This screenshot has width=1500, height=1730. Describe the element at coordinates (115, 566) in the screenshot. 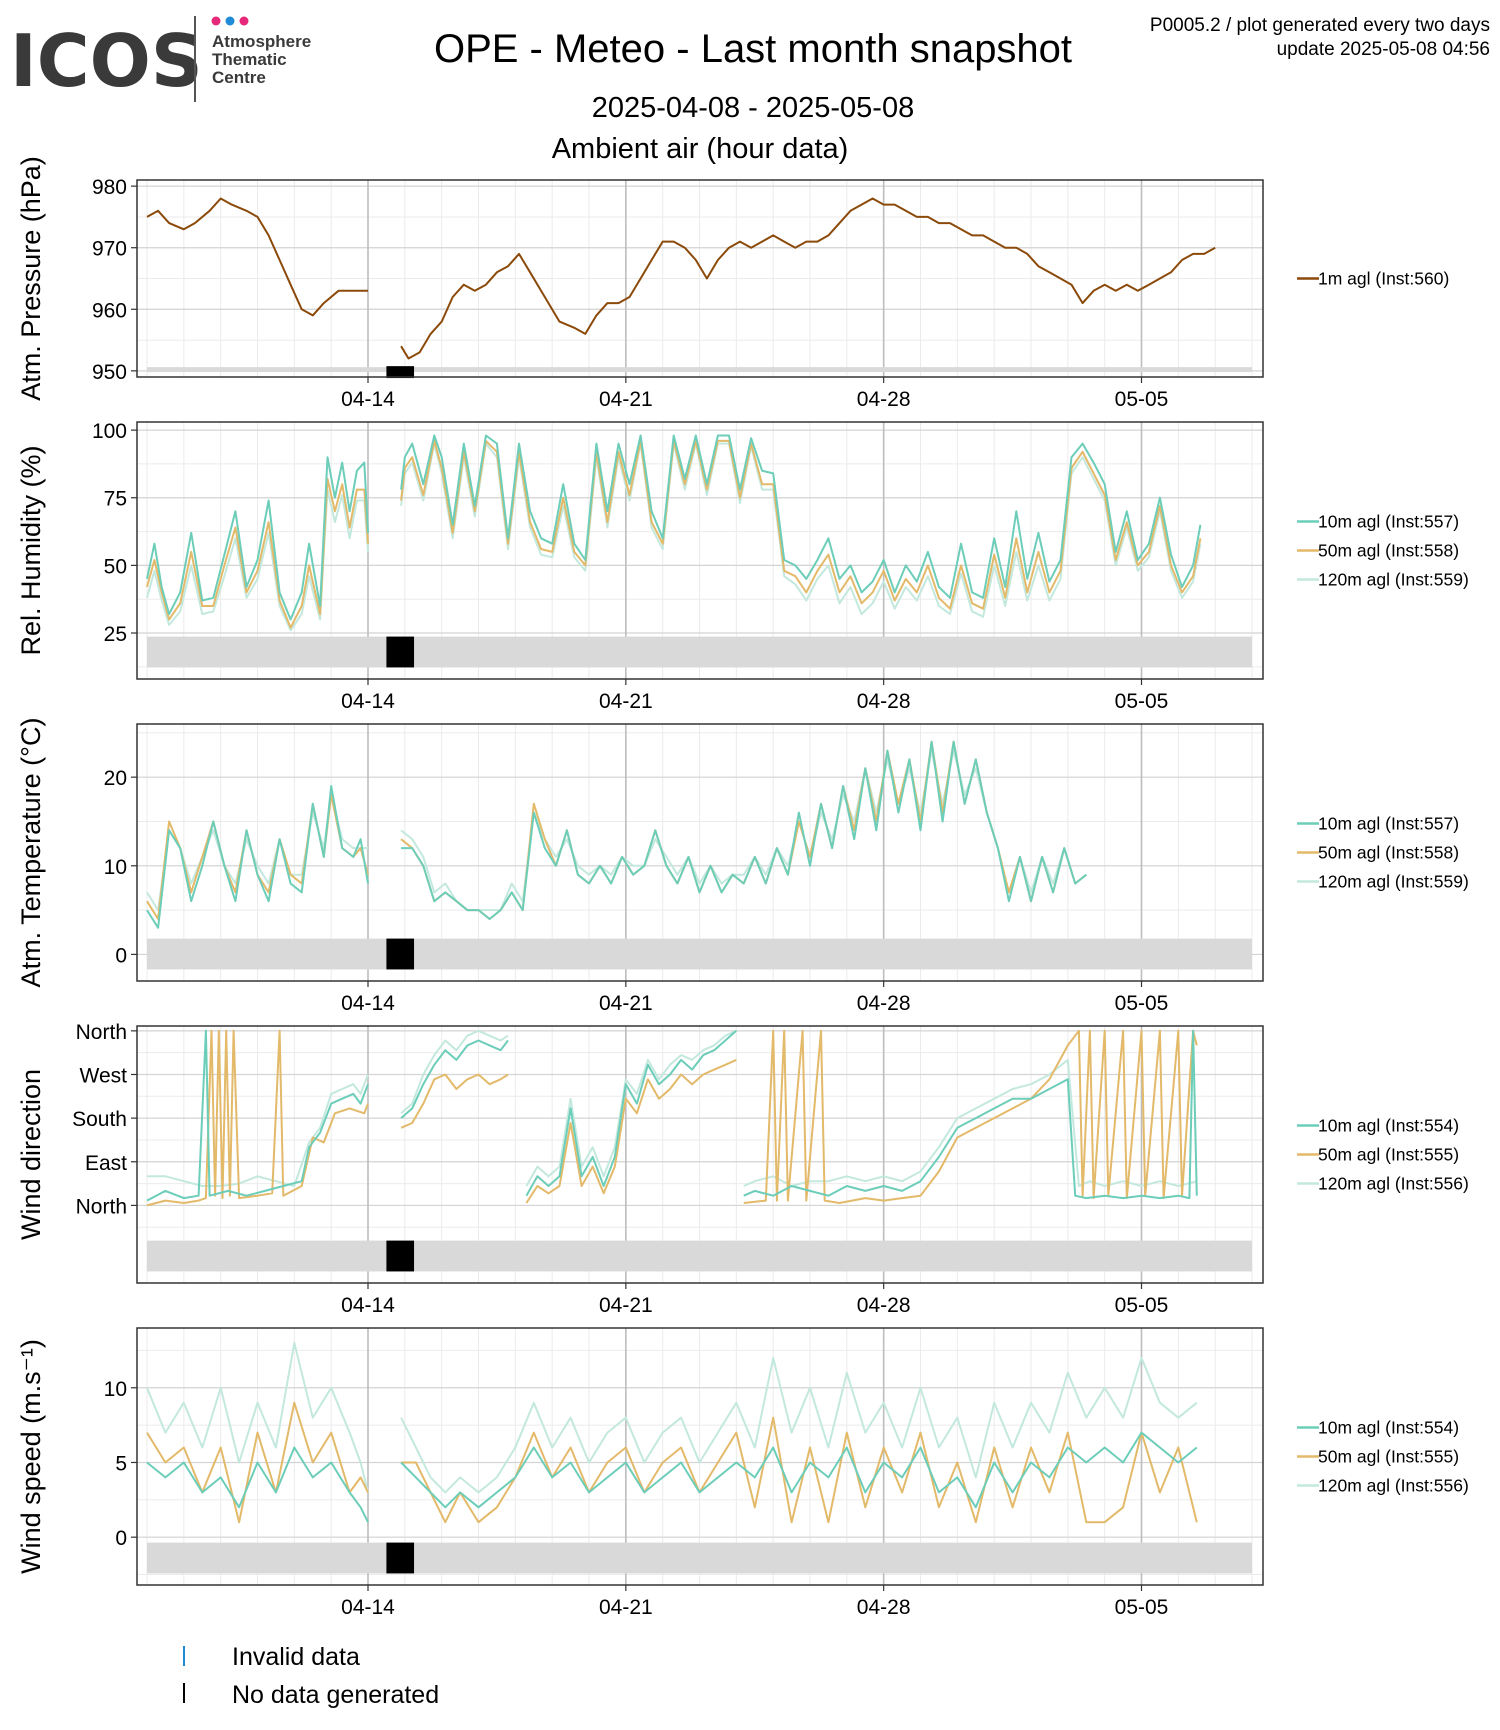

I see `y-tick-label: 50` at that location.